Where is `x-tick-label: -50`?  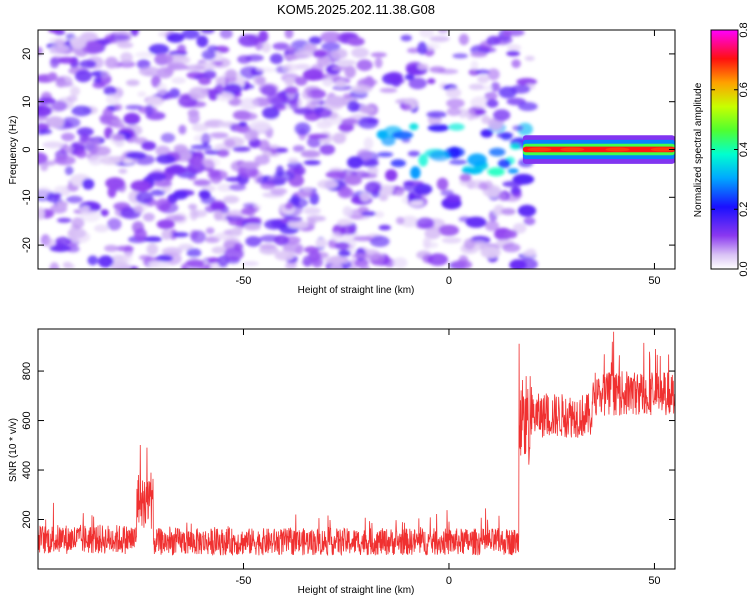
x-tick-label: -50 is located at coordinates (244, 581).